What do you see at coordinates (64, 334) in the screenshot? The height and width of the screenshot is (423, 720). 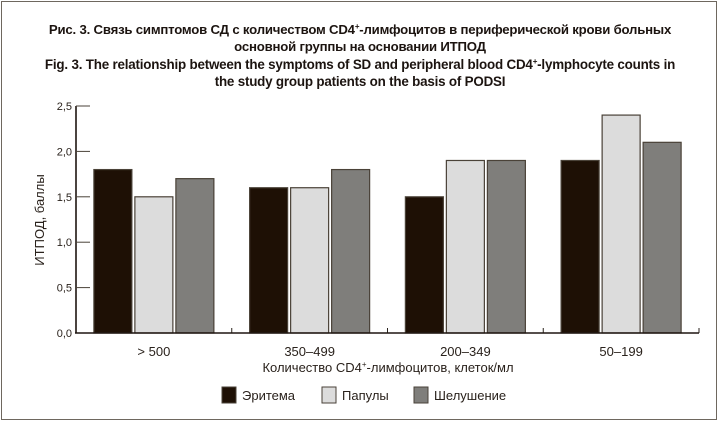 I see `y-tick-label: 0,0` at bounding box center [64, 334].